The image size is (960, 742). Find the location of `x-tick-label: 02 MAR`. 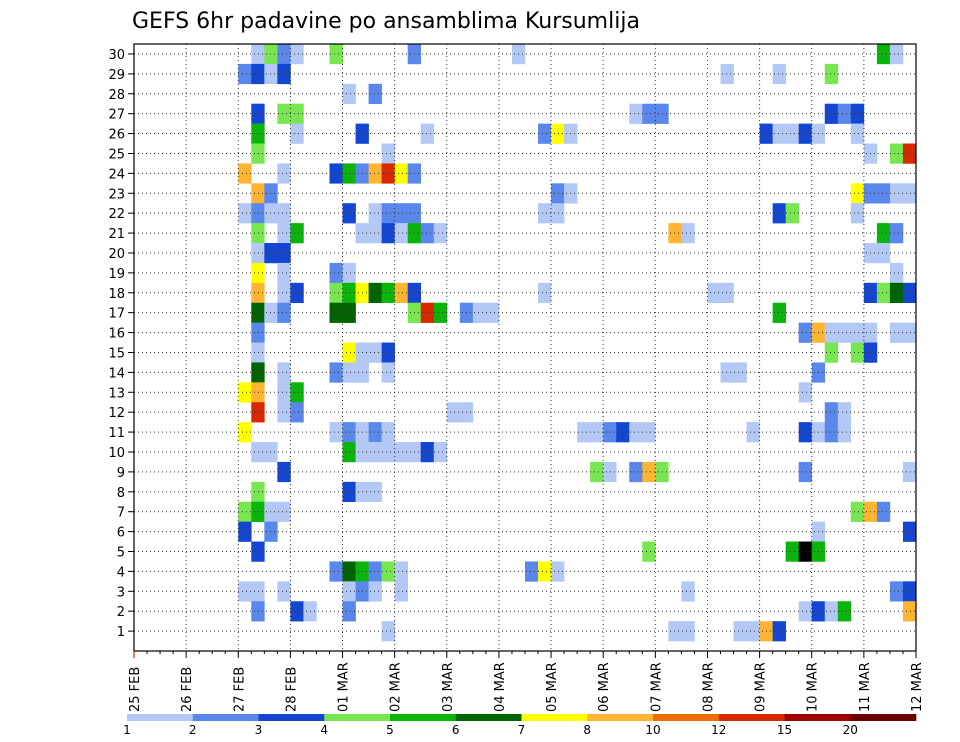

x-tick-label: 02 MAR is located at coordinates (396, 687).